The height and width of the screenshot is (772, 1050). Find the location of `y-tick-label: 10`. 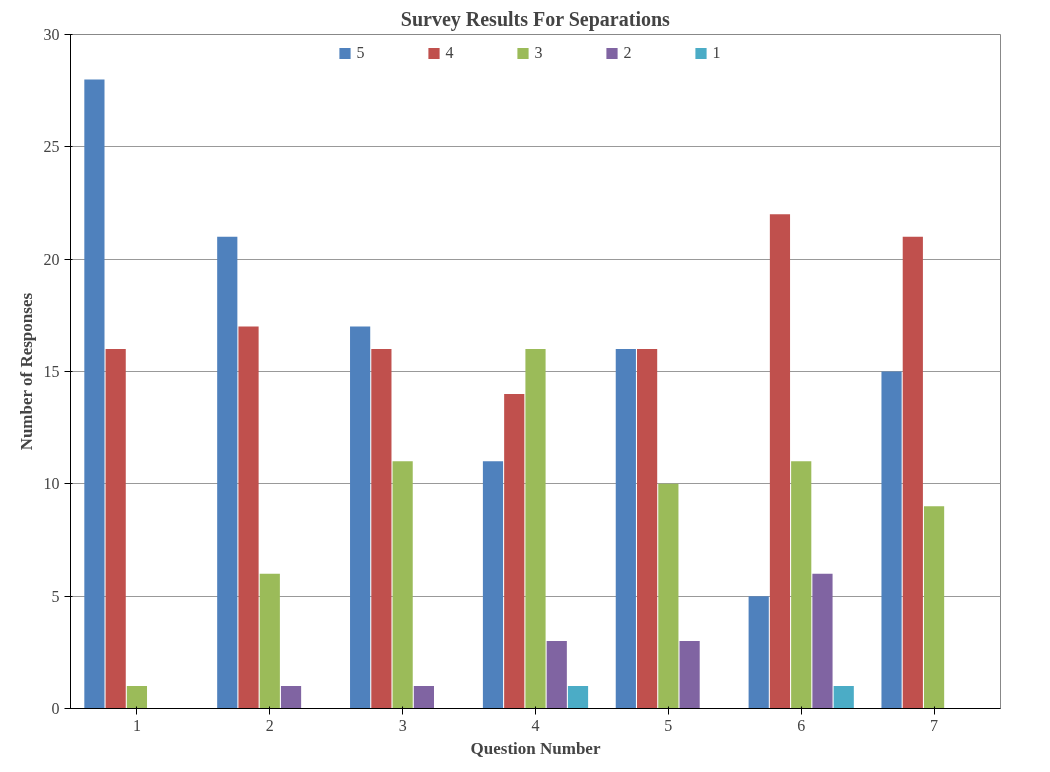

y-tick-label: 10 is located at coordinates (51, 484).